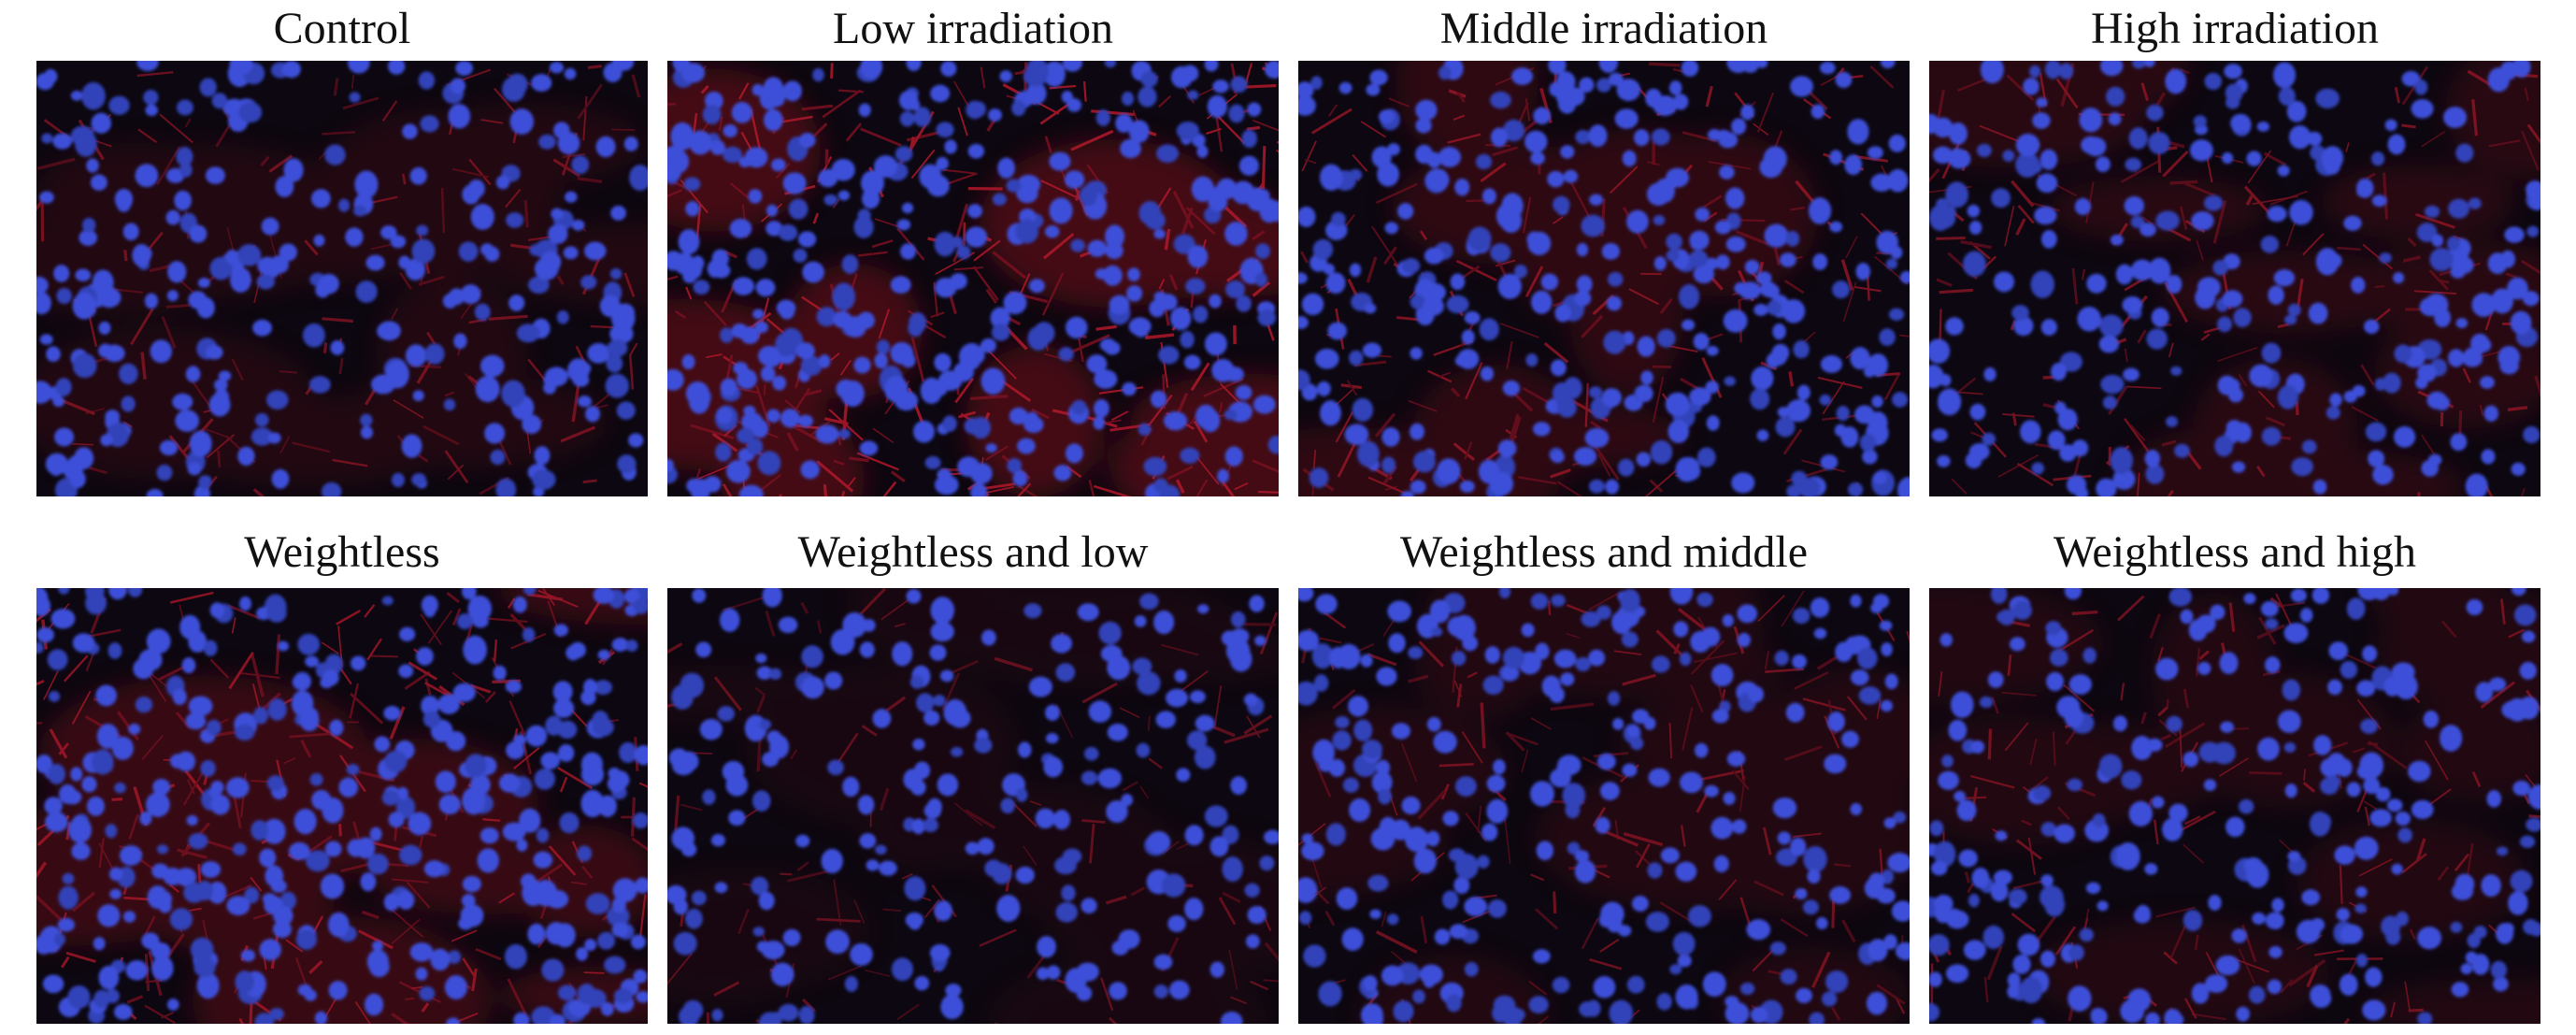  Describe the element at coordinates (973, 28) in the screenshot. I see `panel-title: Low irradiation` at that location.